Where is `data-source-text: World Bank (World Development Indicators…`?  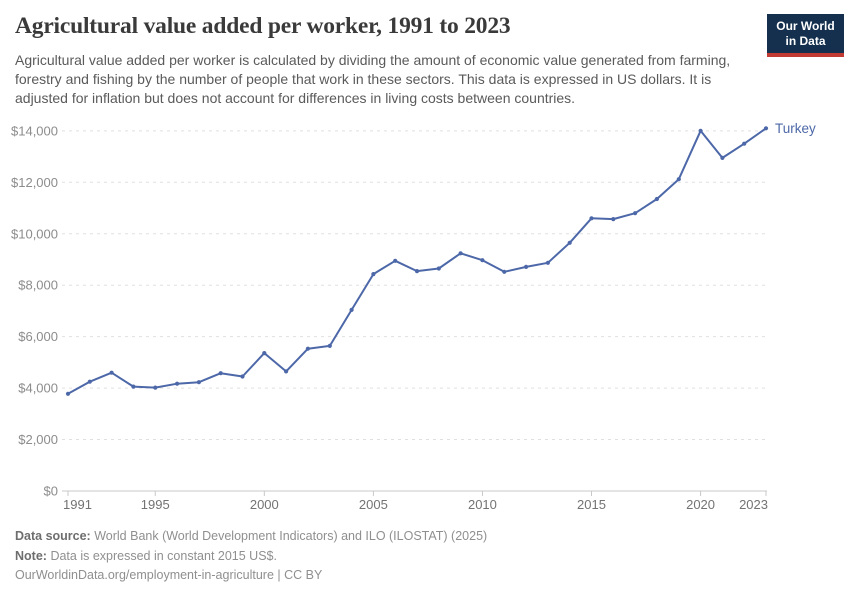 data-source-text: World Bank (World Development Indicators… is located at coordinates (291, 536).